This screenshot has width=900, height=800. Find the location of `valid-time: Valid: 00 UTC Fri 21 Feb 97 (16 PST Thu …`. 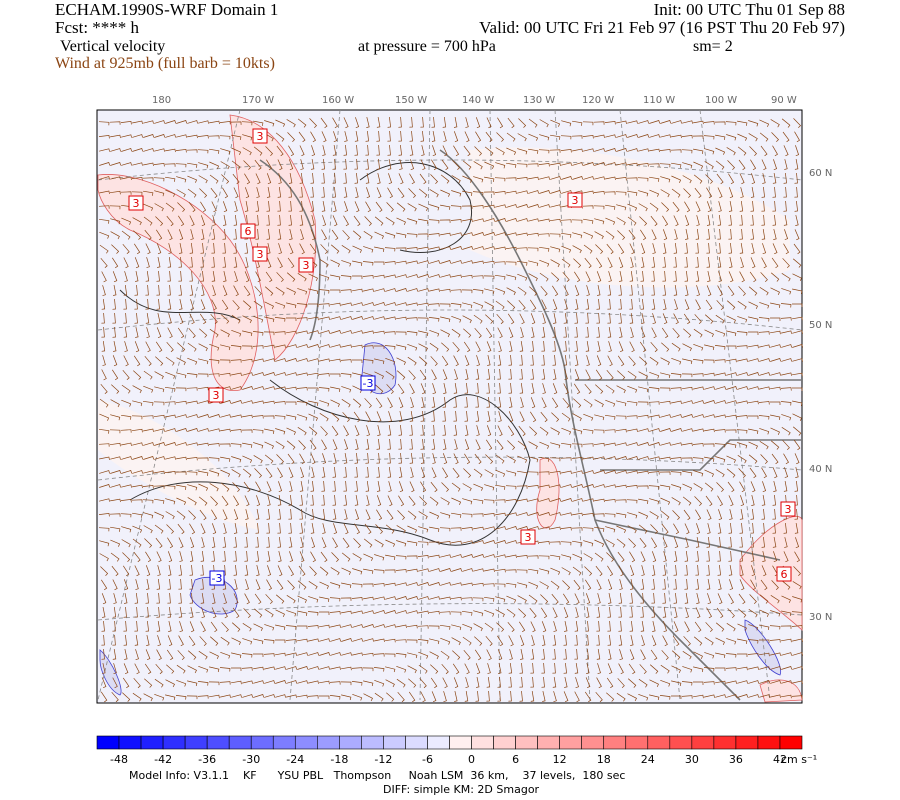

valid-time: Valid: 00 UTC Fri 21 Feb 97 (16 PST Thu … is located at coordinates (662, 27).